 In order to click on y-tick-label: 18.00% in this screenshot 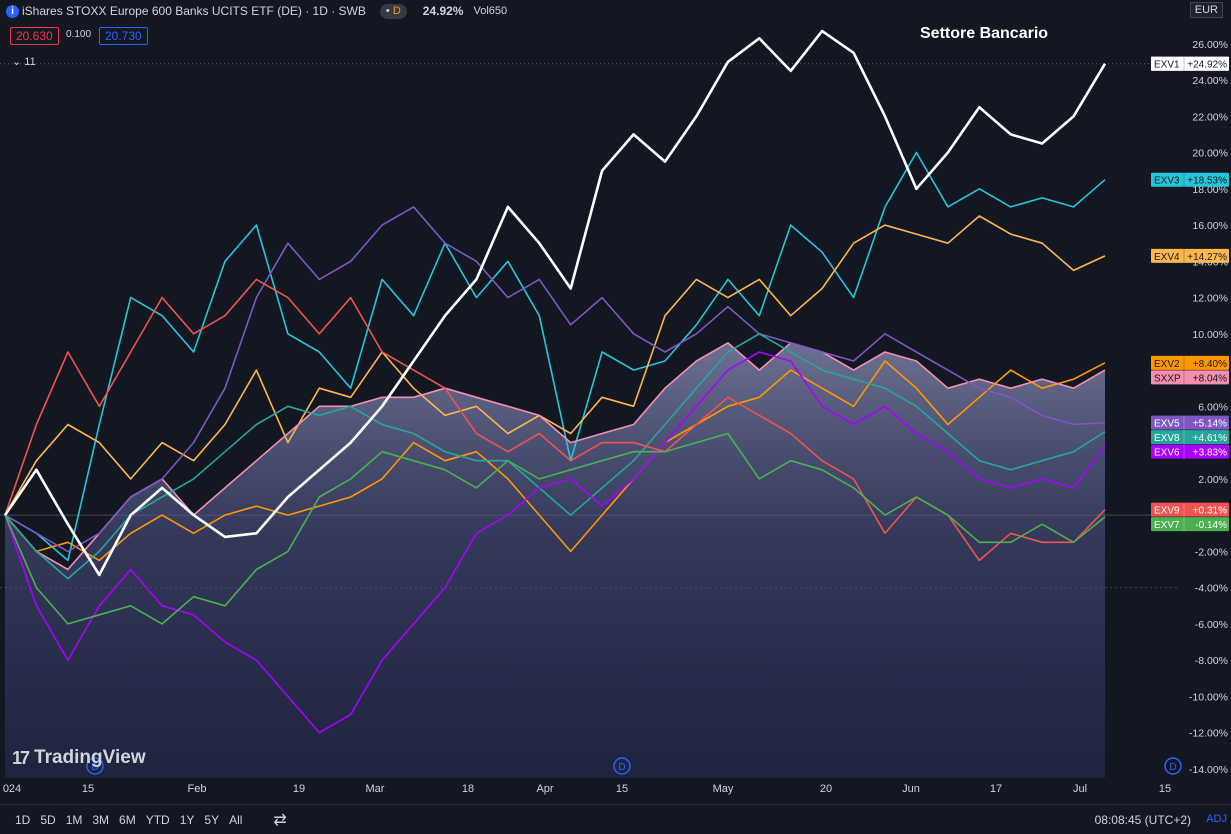, I will do `click(1210, 190)`.